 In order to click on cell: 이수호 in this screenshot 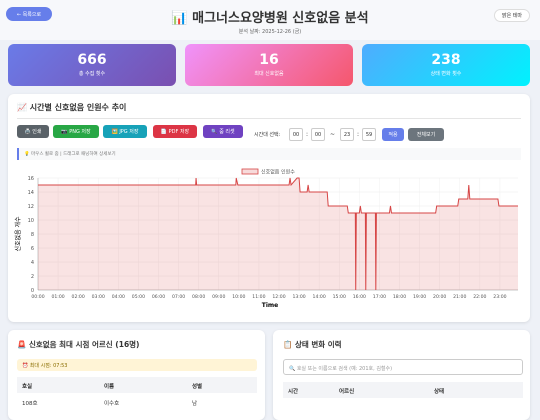, I will do `click(112, 404)`.